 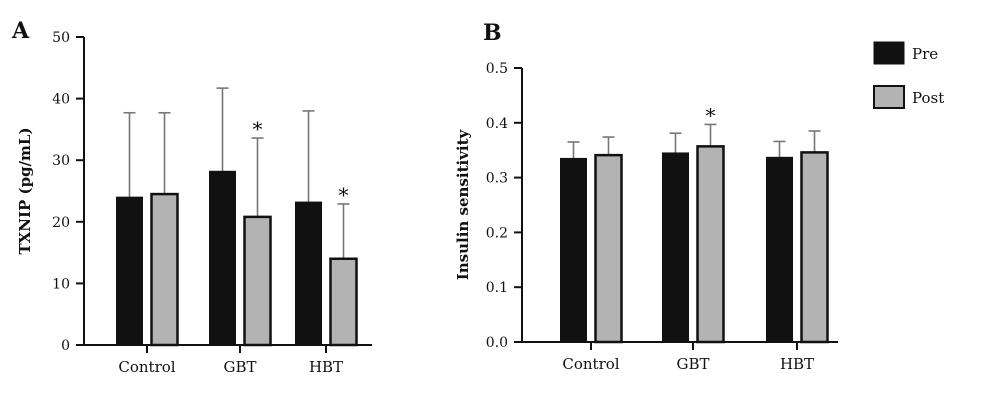 What do you see at coordinates (20, 31) in the screenshot?
I see `panel-label: A` at bounding box center [20, 31].